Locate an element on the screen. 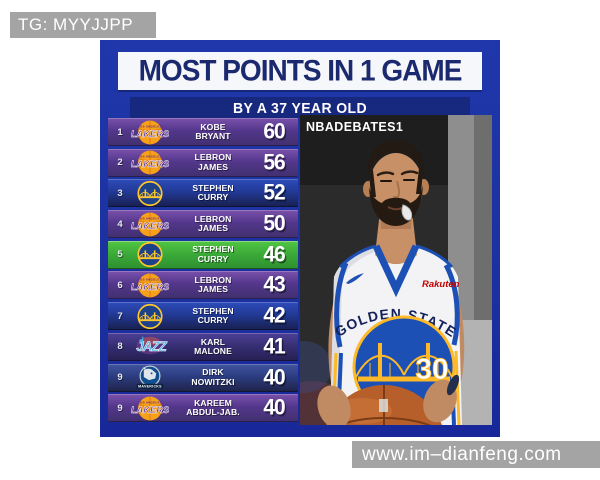 The width and height of the screenshot is (600, 480). jazz-logo: JAZZ is located at coordinates (150, 346).